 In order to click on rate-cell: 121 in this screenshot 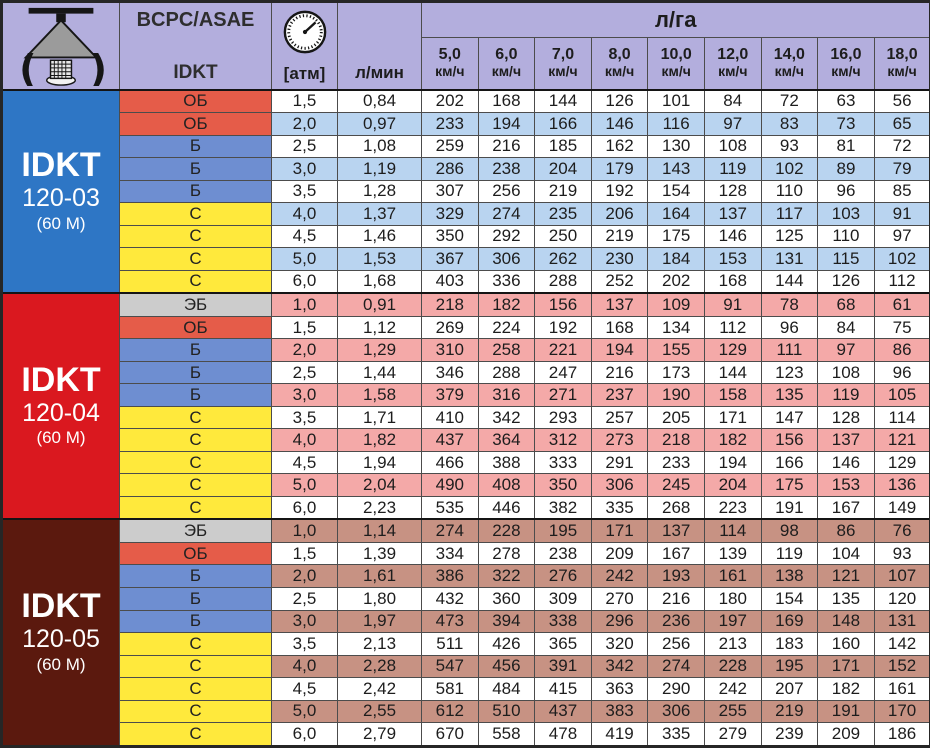, I will do `click(846, 576)`.